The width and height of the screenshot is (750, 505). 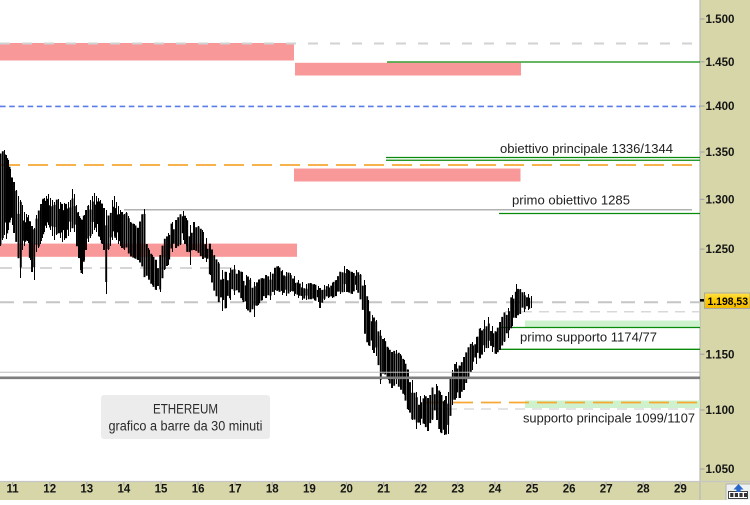 I want to click on svg-text: 22, so click(x=420, y=490).